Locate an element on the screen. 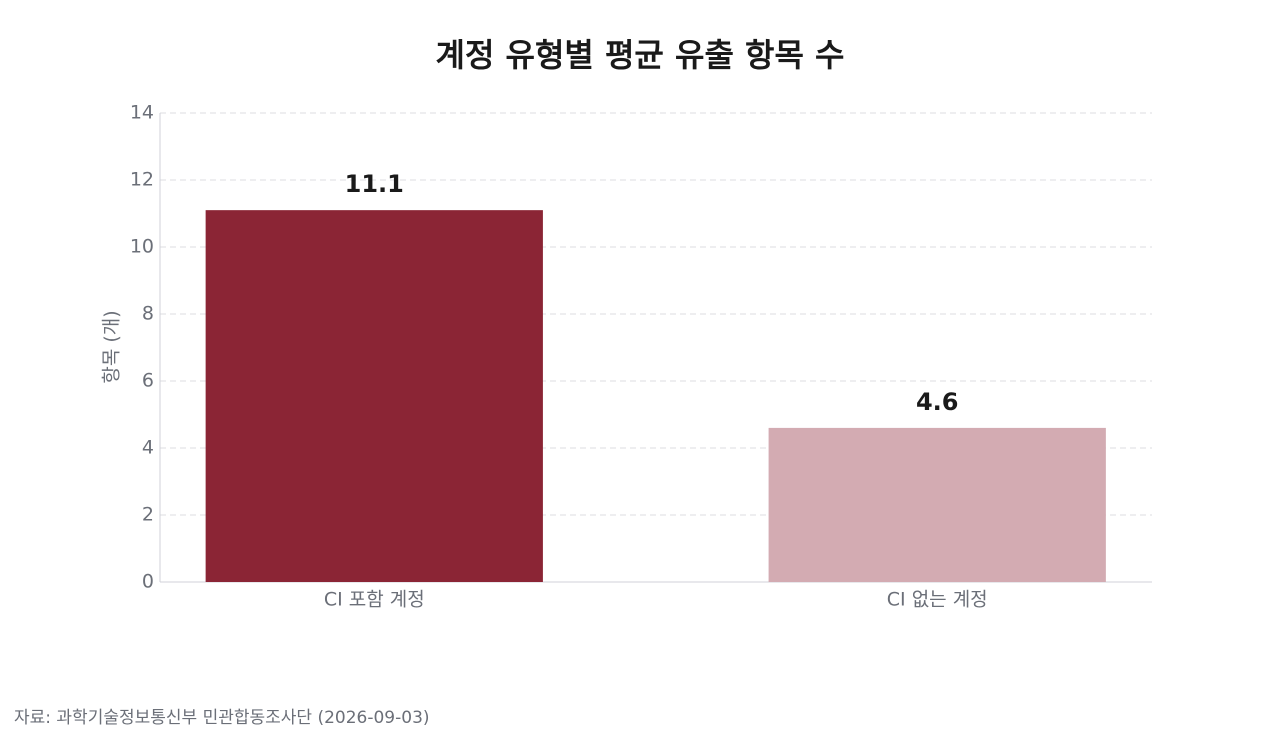 This screenshot has width=1280, height=747. x-tick-label: CI 포함 계정 is located at coordinates (374, 600).